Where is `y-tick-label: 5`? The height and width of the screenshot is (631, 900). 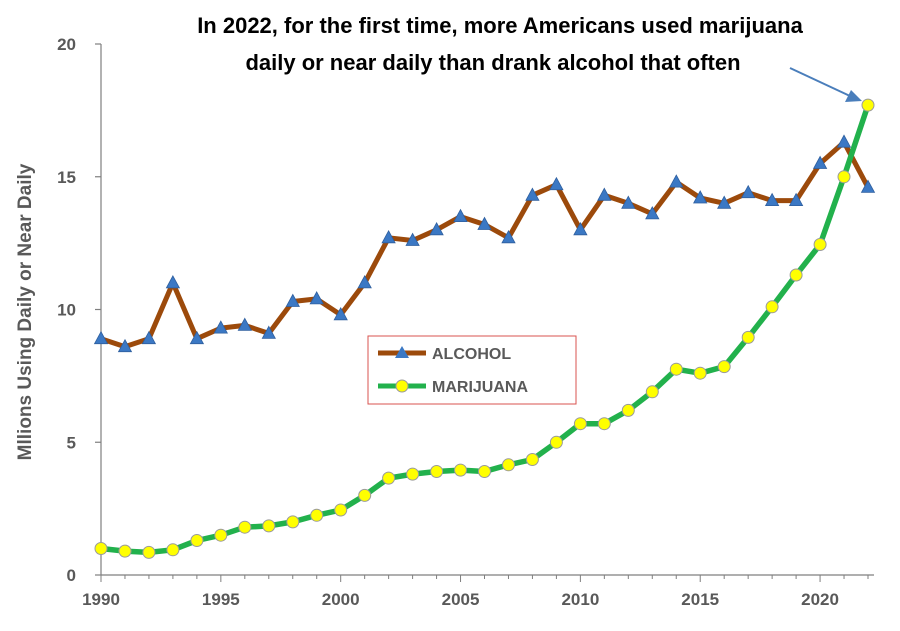 y-tick-label: 5 is located at coordinates (71, 442).